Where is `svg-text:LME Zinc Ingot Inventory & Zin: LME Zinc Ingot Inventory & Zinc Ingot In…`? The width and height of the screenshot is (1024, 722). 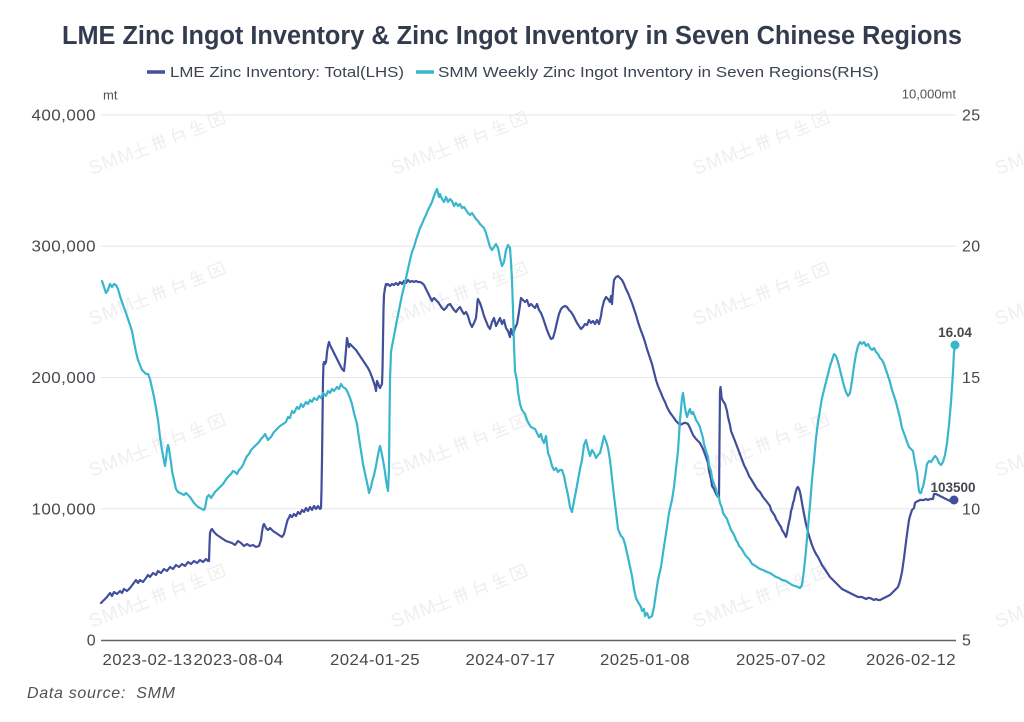 svg-text:LME Zinc Ingot Inventory & Zin: LME Zinc Ingot Inventory & Zinc Ingot In… is located at coordinates (512, 36).